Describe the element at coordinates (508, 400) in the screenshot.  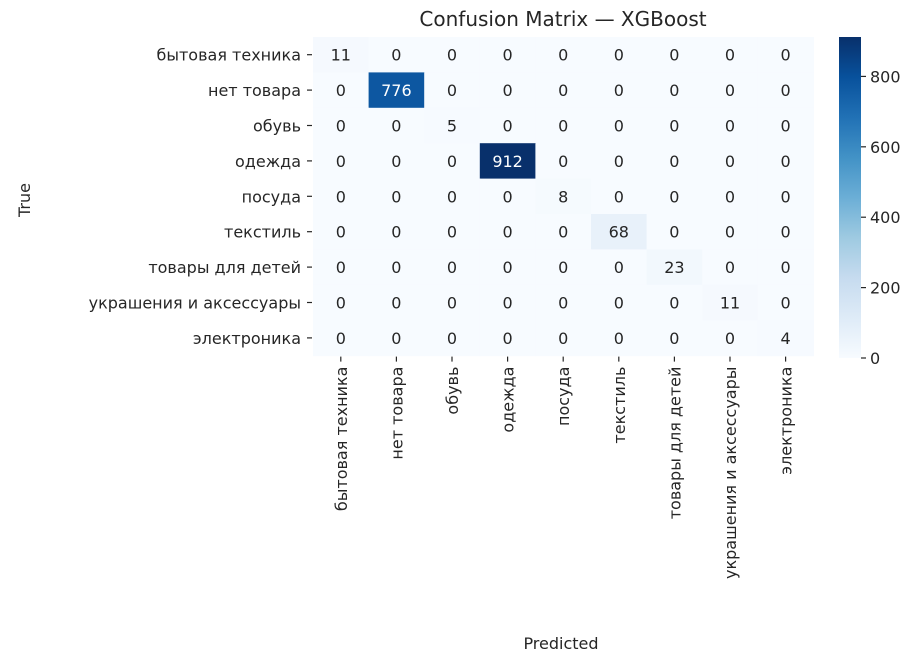
I see `column-tick-label: одежда` at that location.